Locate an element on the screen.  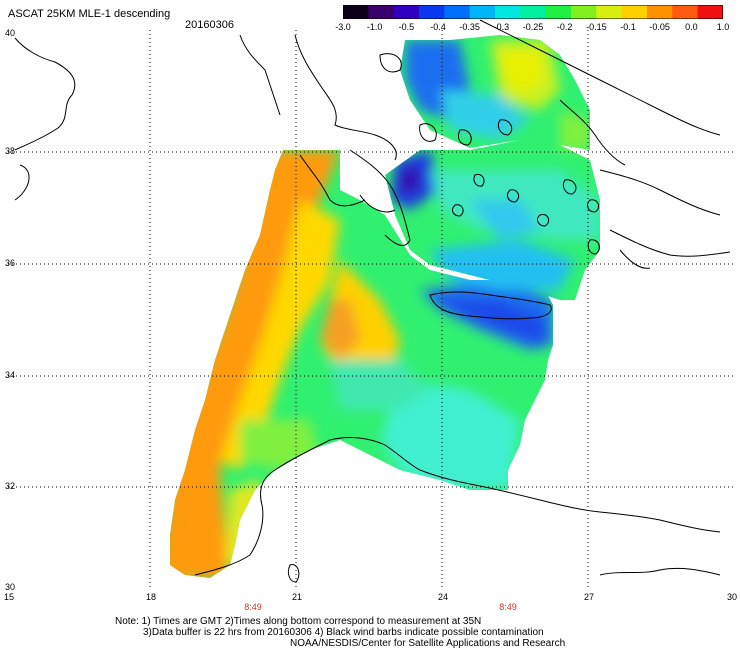
lon-label-21: 21 is located at coordinates (297, 597).